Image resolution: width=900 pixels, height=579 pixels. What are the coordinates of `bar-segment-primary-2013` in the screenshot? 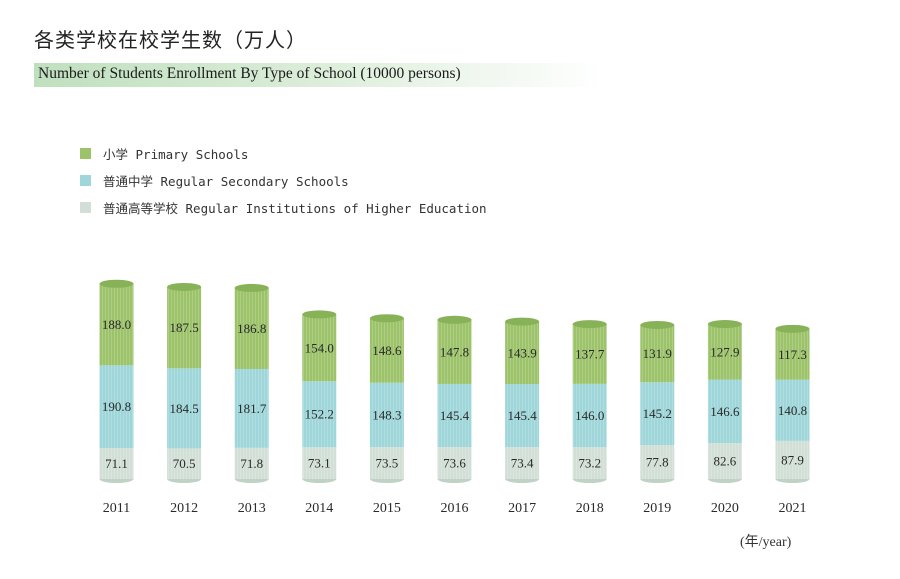 It's located at (251, 328).